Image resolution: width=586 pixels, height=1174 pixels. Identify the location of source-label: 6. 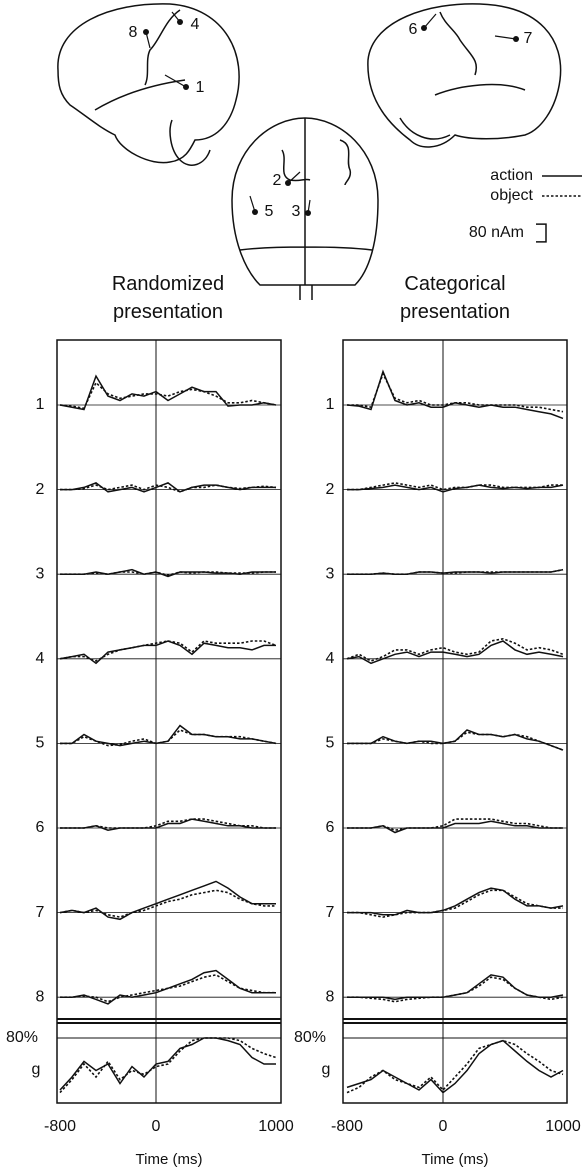
(413, 29).